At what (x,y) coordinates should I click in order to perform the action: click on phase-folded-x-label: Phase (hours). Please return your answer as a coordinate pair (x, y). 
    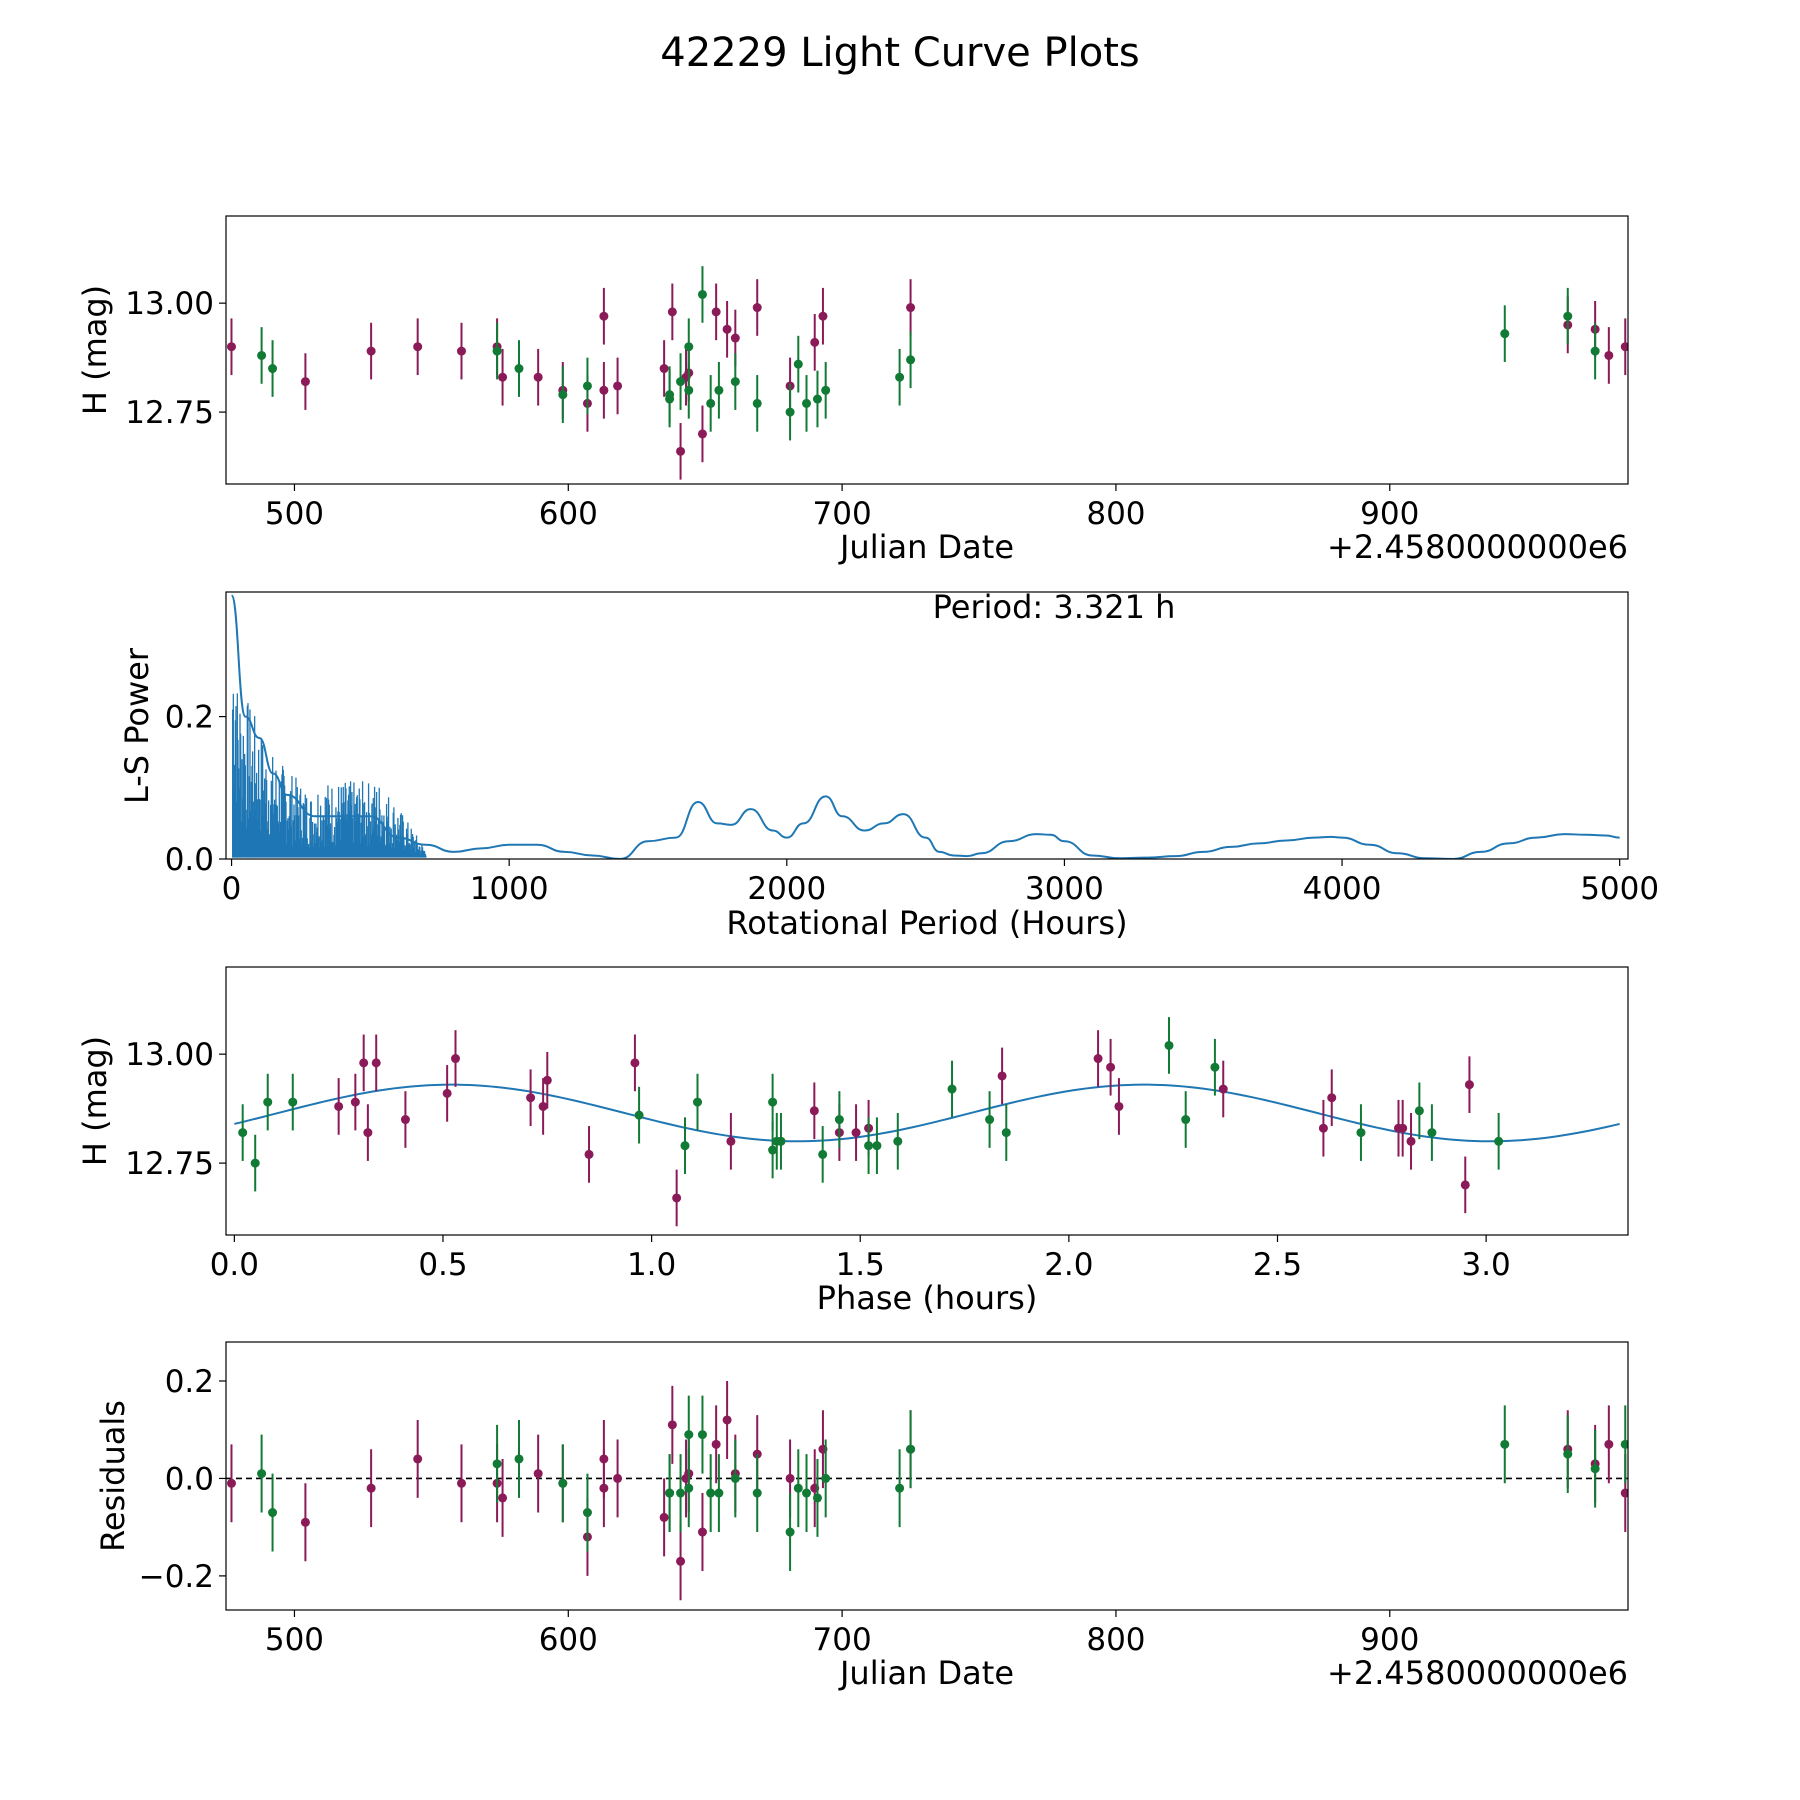
    Looking at the image, I should click on (927, 1298).